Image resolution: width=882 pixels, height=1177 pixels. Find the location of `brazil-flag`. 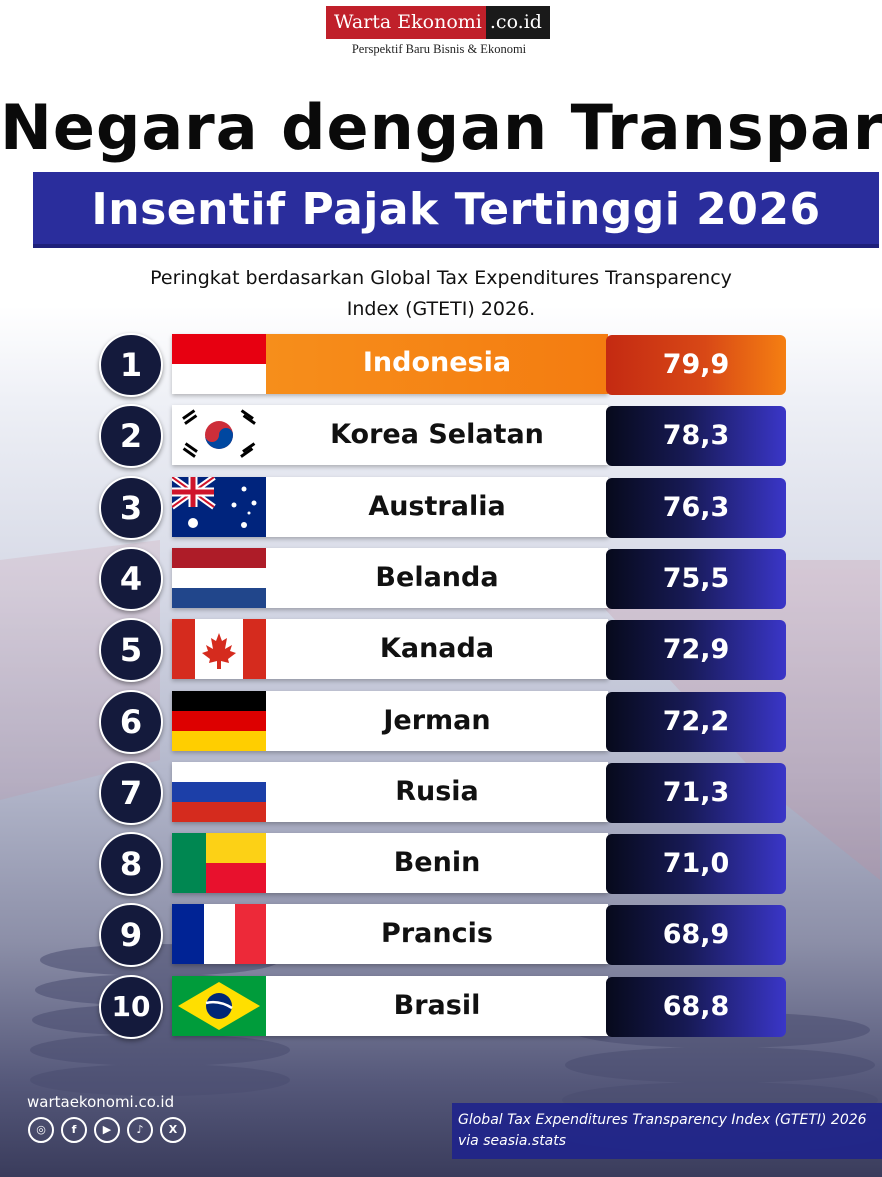

brazil-flag is located at coordinates (219, 1006).